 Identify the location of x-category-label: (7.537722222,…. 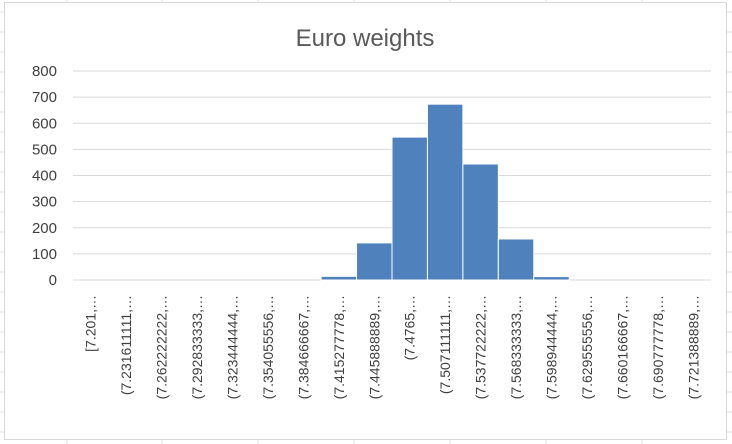
(481, 347).